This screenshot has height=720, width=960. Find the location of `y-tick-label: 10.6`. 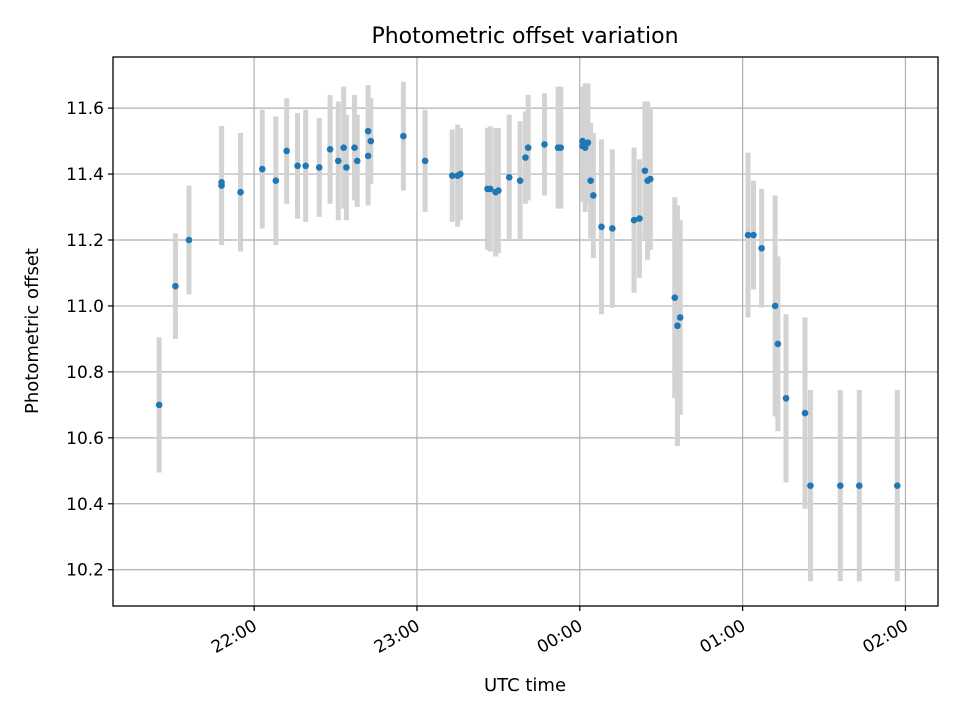

y-tick-label: 10.6 is located at coordinates (85, 439).